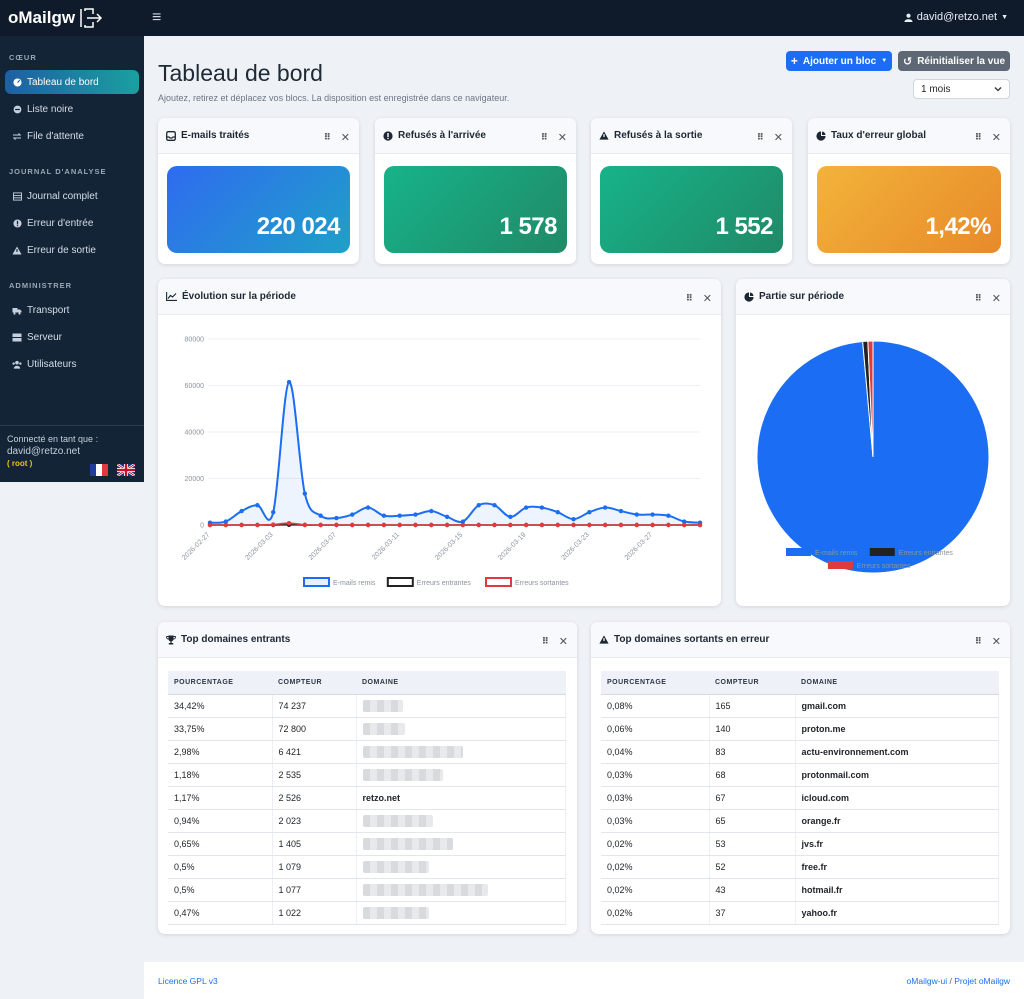 The image size is (1024, 999). I want to click on cell-count: 67, so click(752, 798).